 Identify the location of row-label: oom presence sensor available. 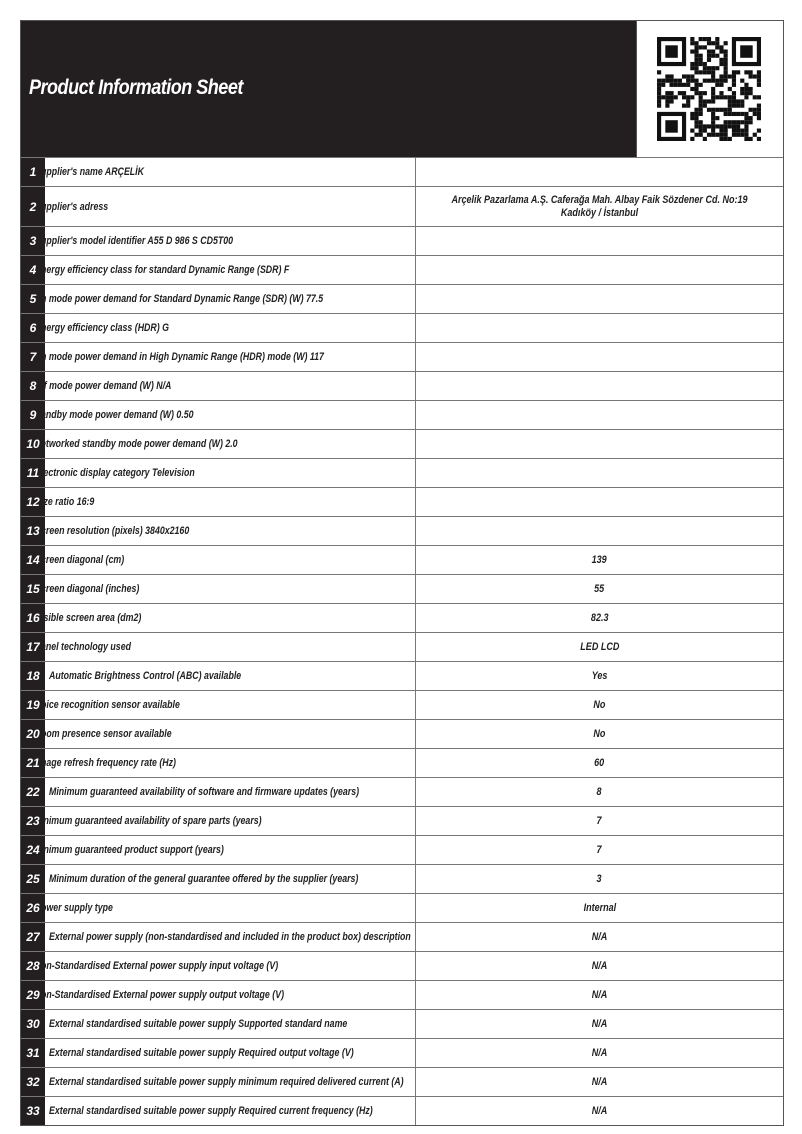
(230, 734).